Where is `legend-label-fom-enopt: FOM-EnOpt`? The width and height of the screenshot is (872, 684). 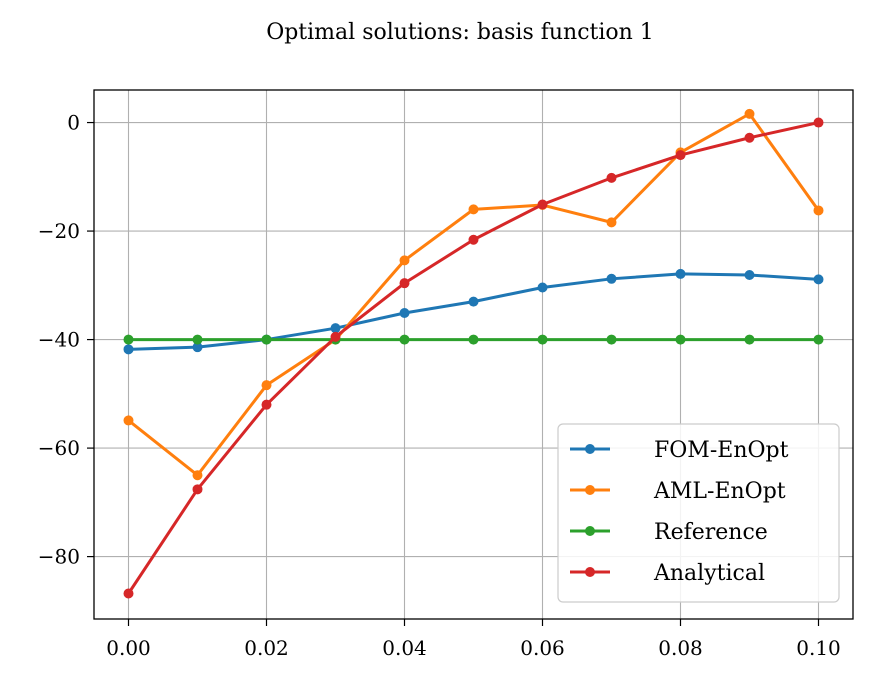 legend-label-fom-enopt: FOM-EnOpt is located at coordinates (721, 450).